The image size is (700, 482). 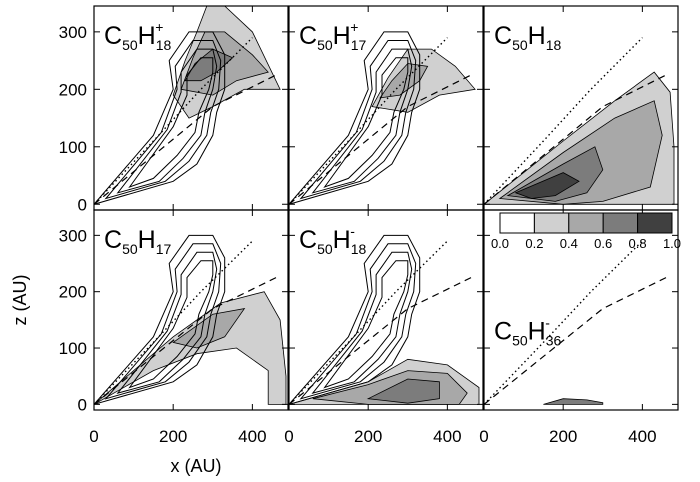 What do you see at coordinates (332, 36) in the screenshot?
I see `panel-label: C50H17+` at bounding box center [332, 36].